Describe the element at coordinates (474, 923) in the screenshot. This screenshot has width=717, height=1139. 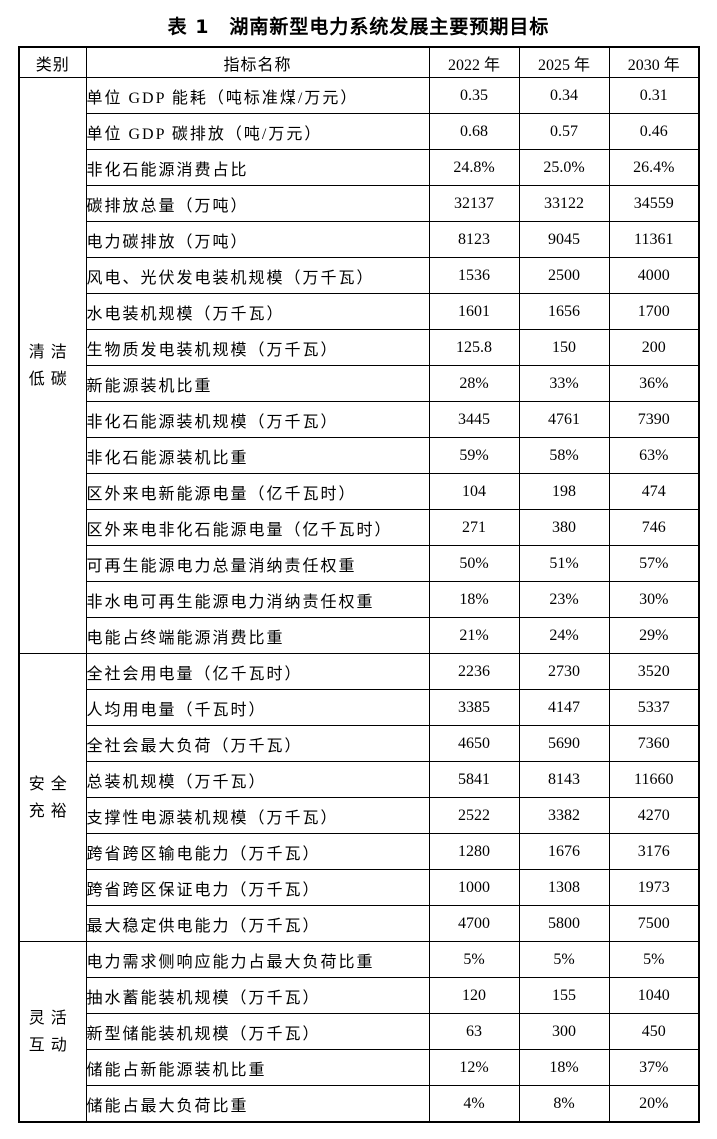
I see `value-cell: 4700` at that location.